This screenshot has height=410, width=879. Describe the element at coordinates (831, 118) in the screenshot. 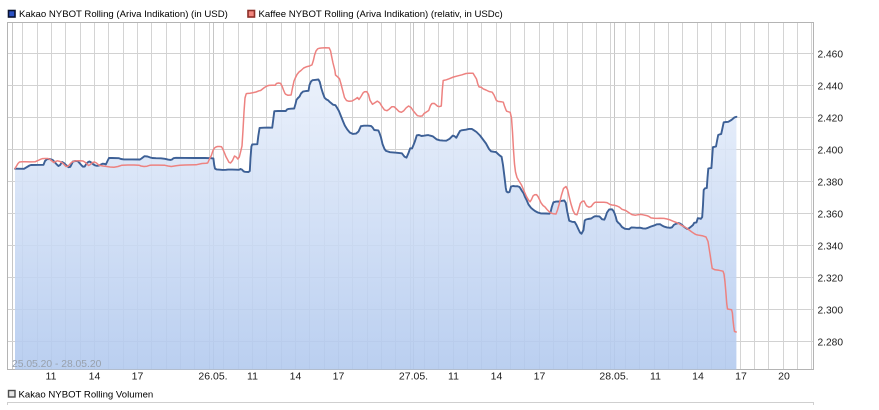

I see `svg-text: 2.420` at that location.